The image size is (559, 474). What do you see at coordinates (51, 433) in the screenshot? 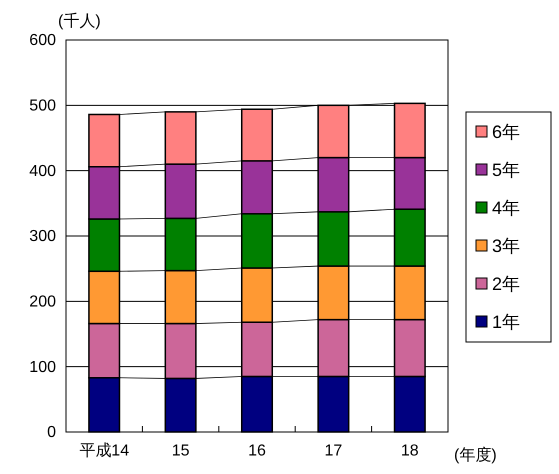
I see `y-tick-label: 0` at bounding box center [51, 433].